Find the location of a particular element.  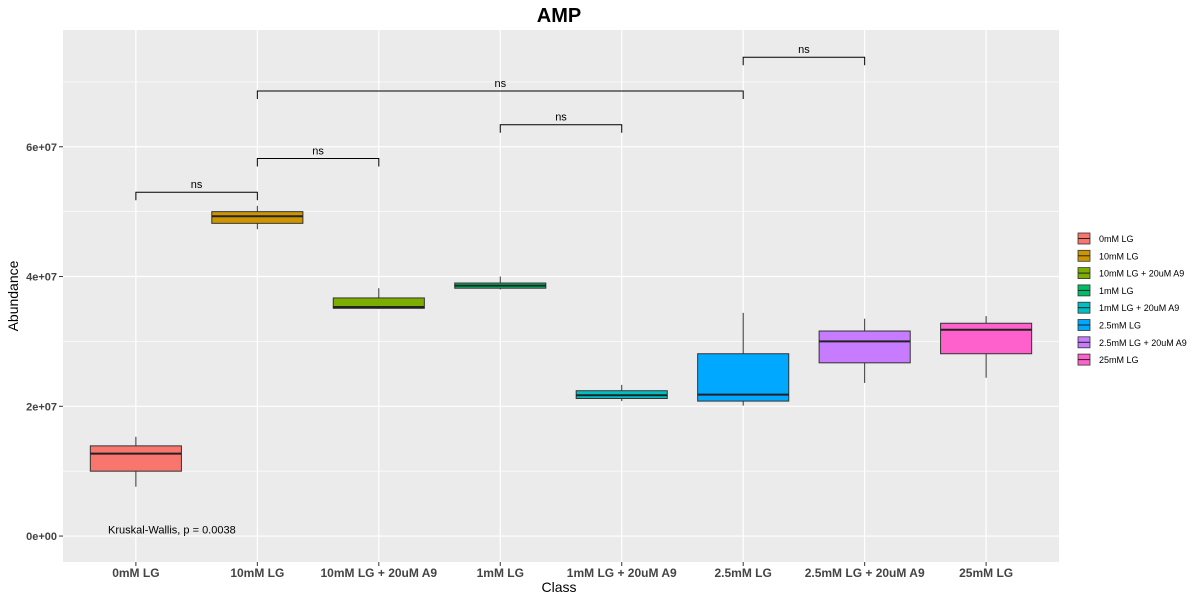

y-axis-title: Abundance is located at coordinates (13, 295).